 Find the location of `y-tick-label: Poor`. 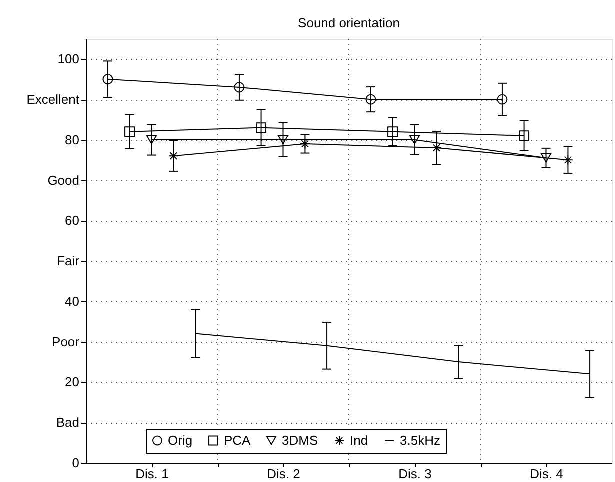

y-tick-label: Poor is located at coordinates (66, 342).